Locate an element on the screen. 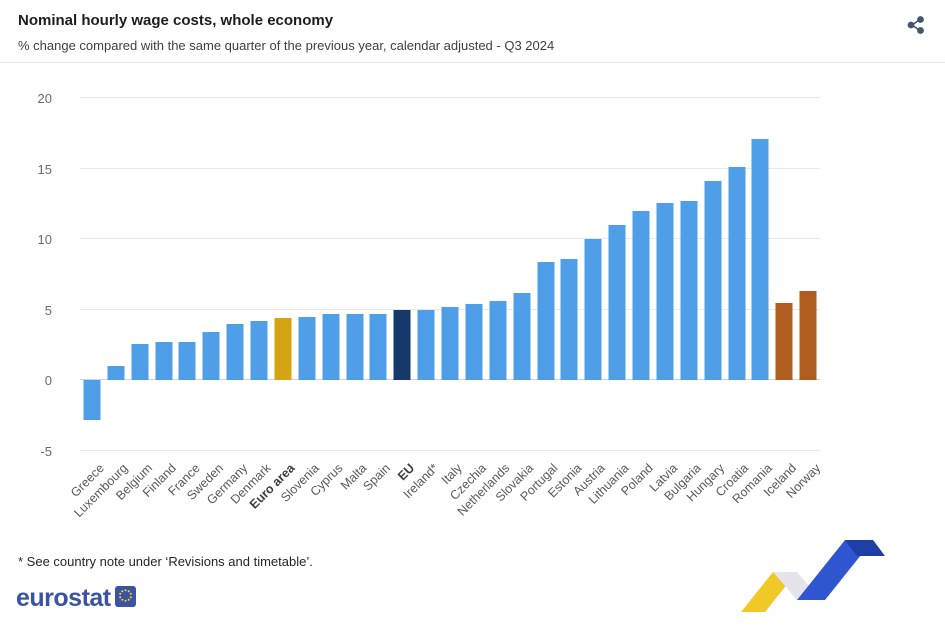  eurostat-logo-text: eurostat is located at coordinates (63, 598).